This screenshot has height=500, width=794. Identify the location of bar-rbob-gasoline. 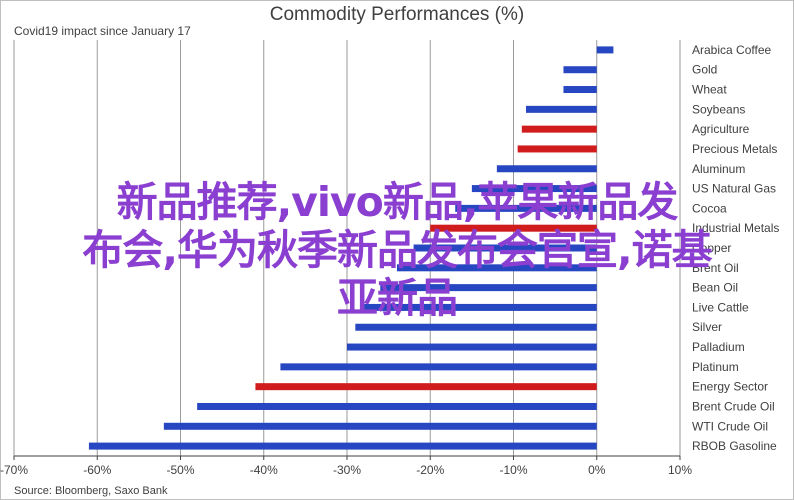
(342, 446).